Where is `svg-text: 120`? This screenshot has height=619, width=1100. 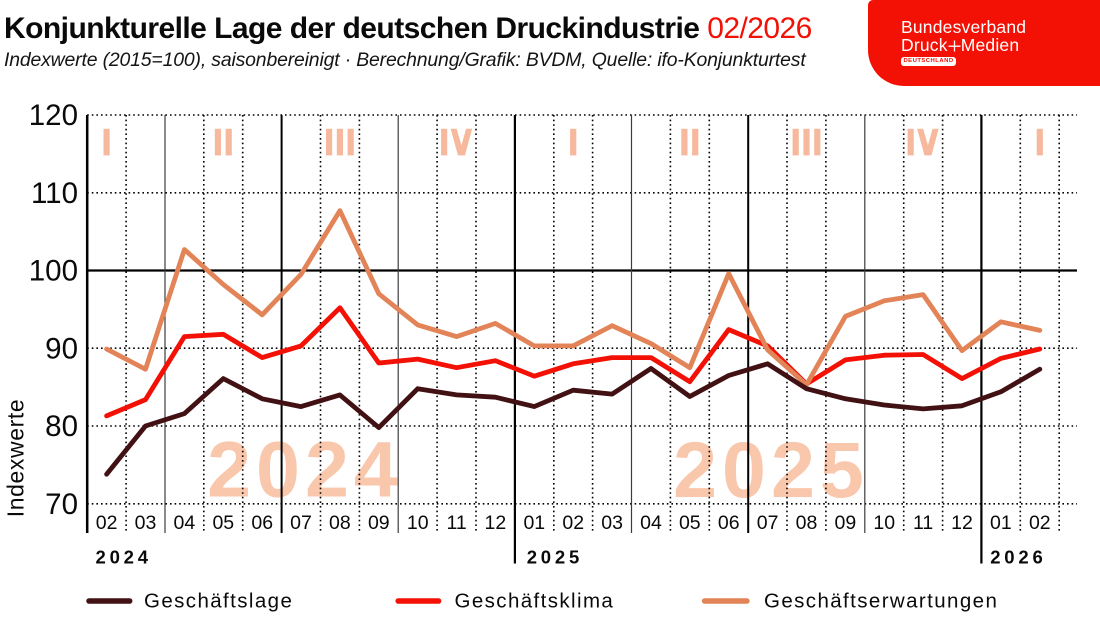 svg-text: 120 is located at coordinates (53, 115).